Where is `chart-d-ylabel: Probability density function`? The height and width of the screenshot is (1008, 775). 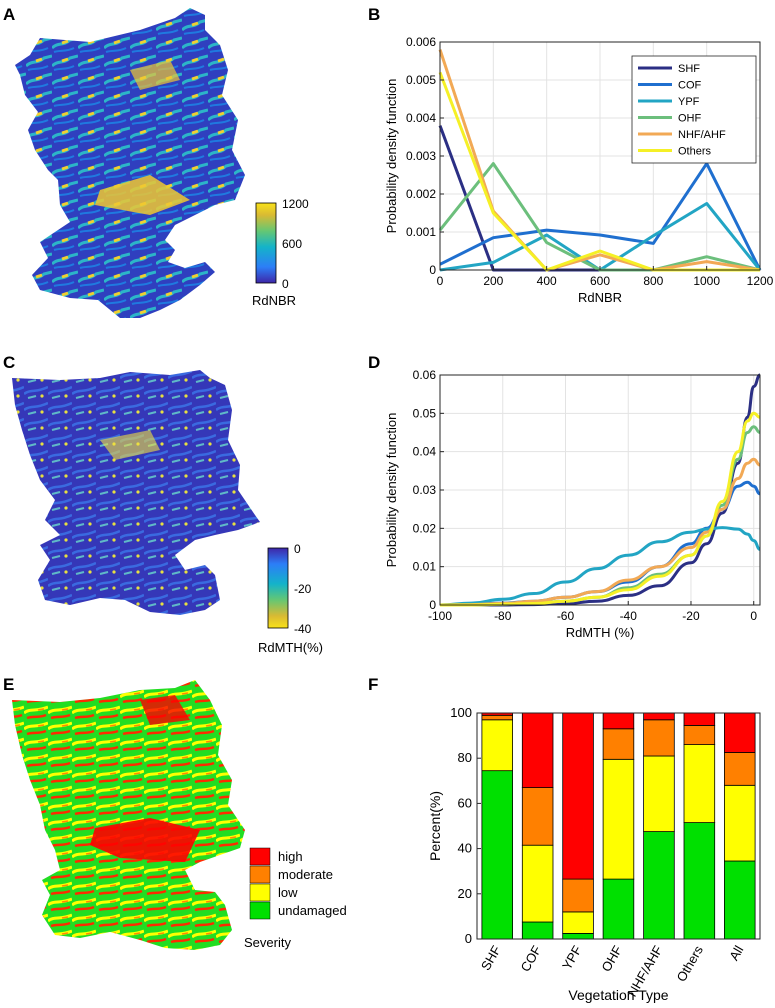 chart-d-ylabel: Probability density function is located at coordinates (391, 490).